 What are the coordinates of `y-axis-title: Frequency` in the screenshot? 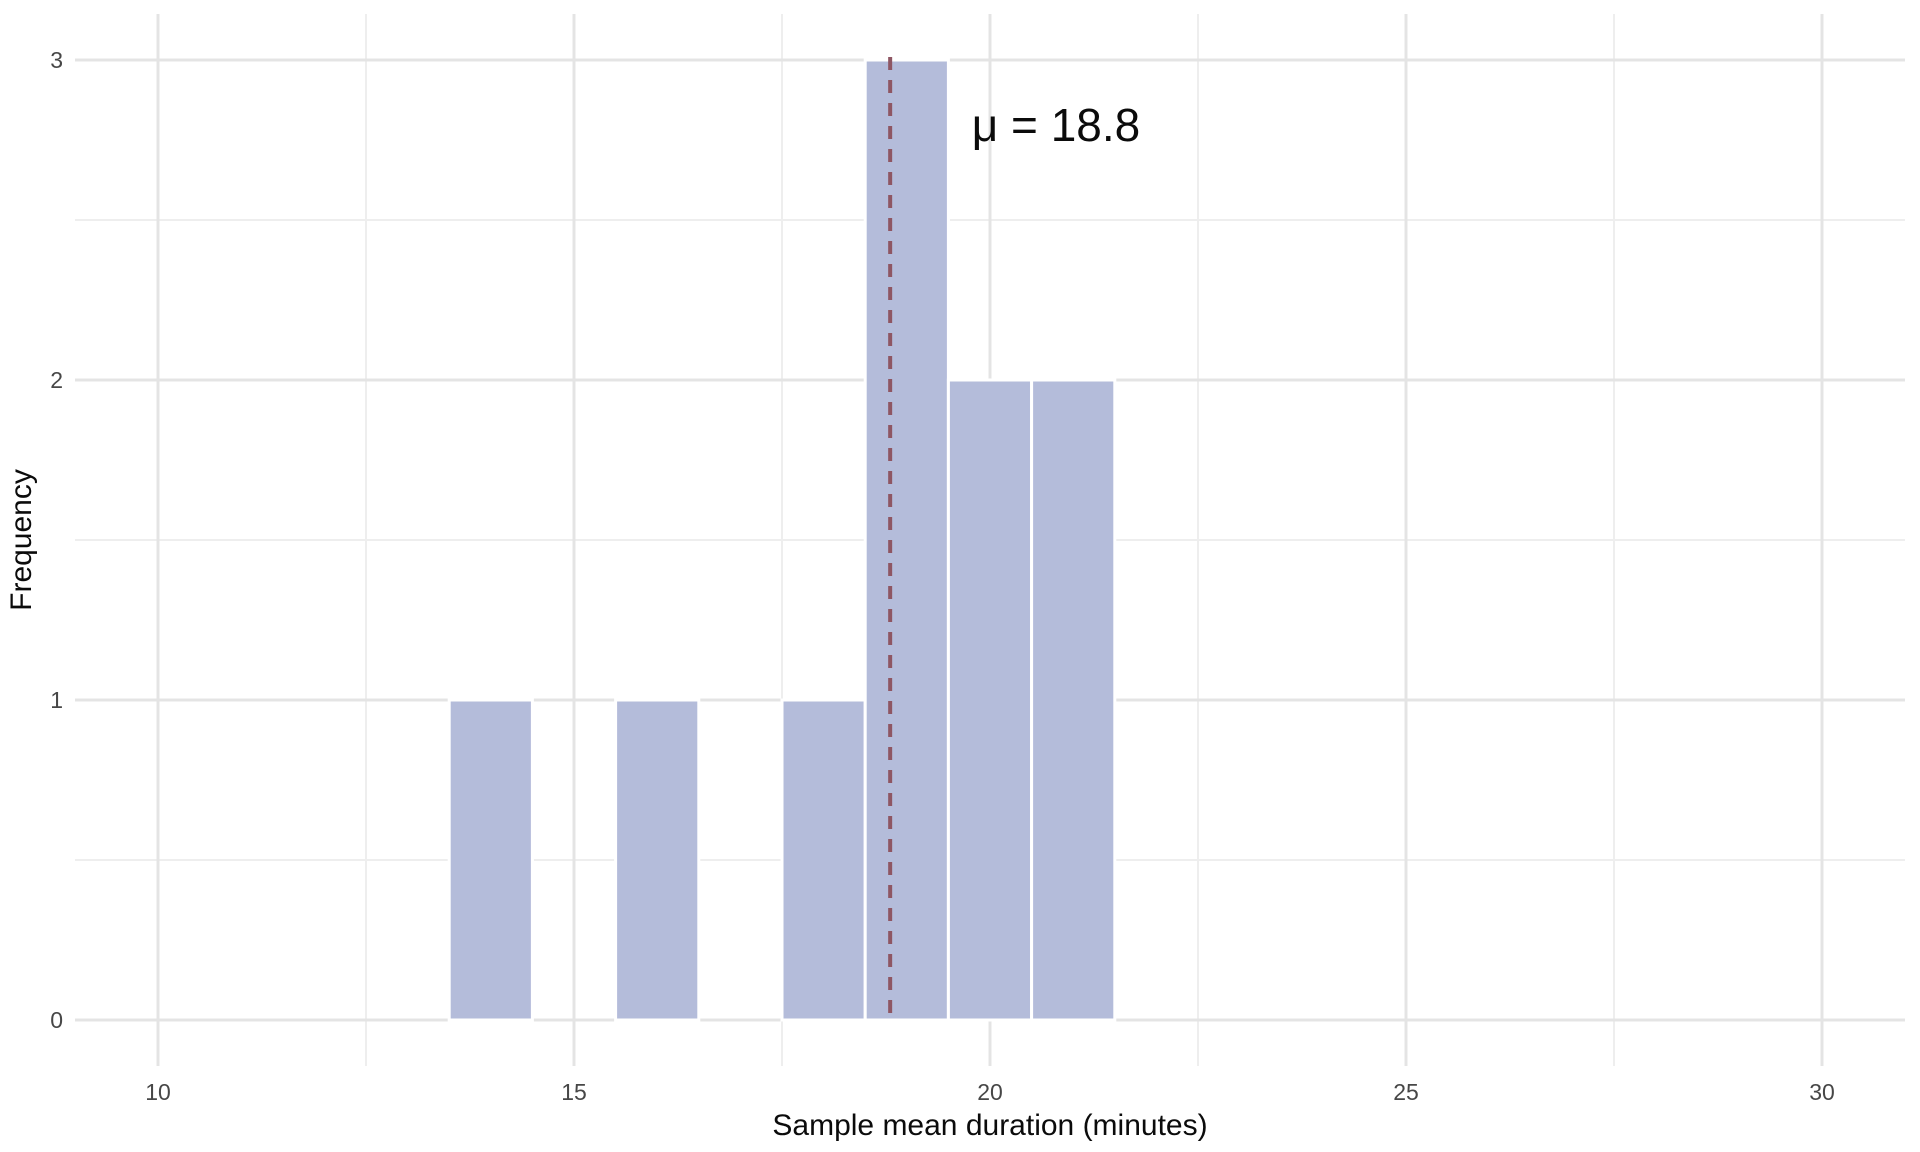 It's located at (21, 540).